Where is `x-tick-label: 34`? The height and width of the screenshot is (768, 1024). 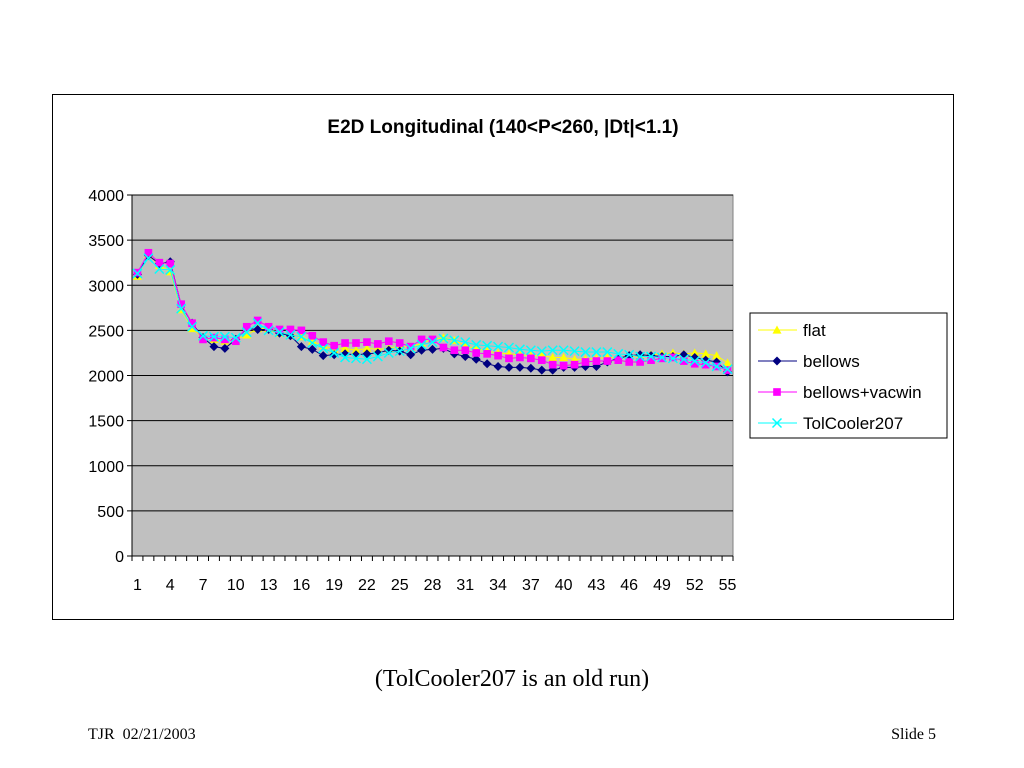 x-tick-label: 34 is located at coordinates (498, 585).